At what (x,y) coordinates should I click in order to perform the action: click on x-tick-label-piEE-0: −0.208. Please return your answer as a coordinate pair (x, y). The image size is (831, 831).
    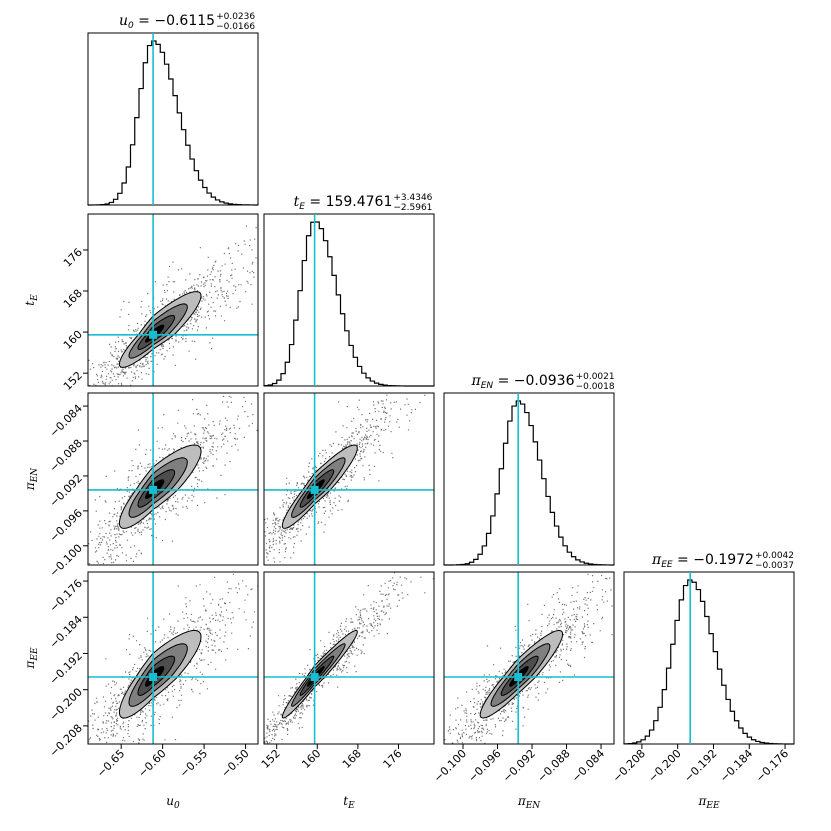
    Looking at the image, I should click on (629, 766).